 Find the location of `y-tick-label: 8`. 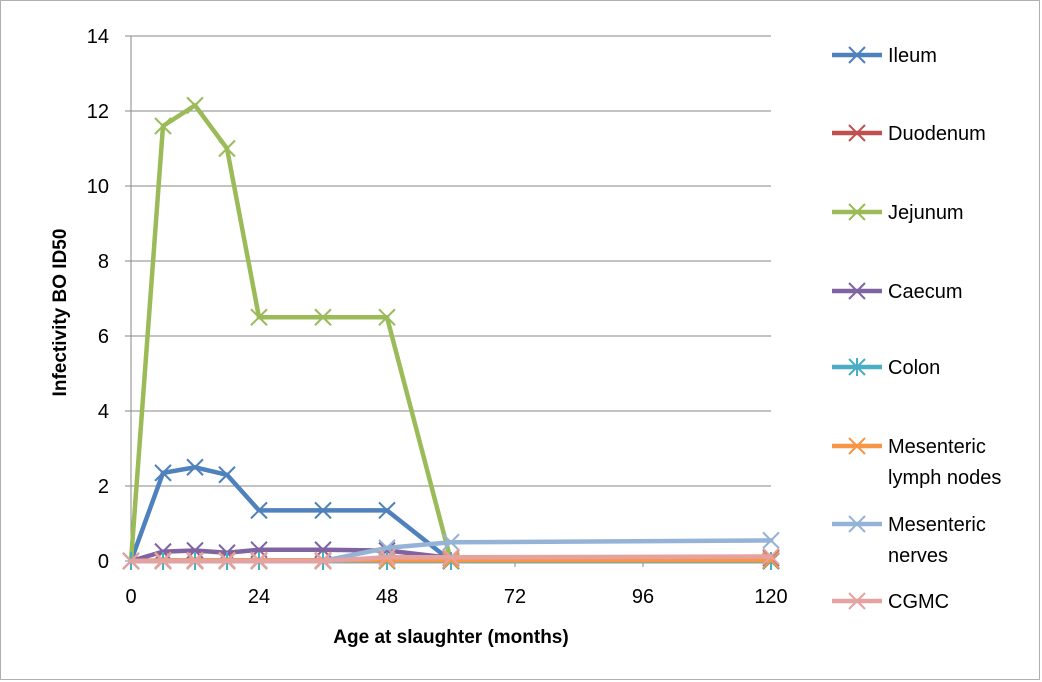

y-tick-label: 8 is located at coordinates (103, 262).